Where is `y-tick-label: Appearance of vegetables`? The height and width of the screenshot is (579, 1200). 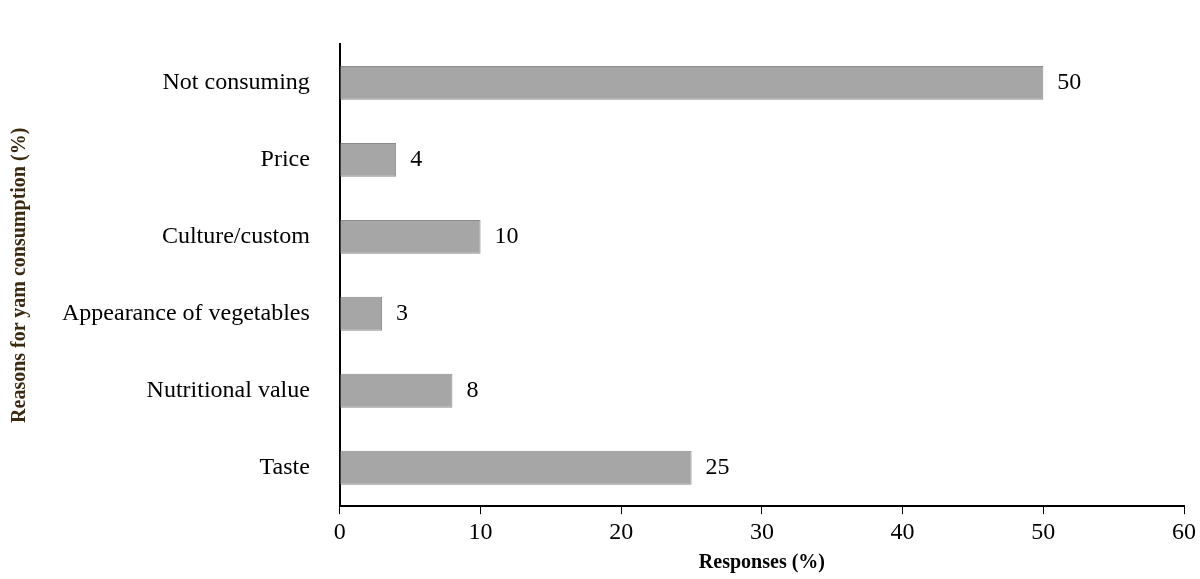 y-tick-label: Appearance of vegetables is located at coordinates (185, 312).